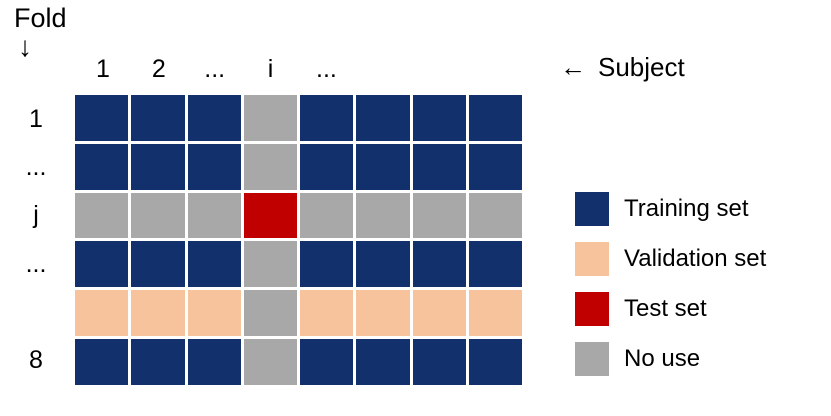 The image size is (831, 416). I want to click on grid-cell-r3-c2-nouse, so click(158, 215).